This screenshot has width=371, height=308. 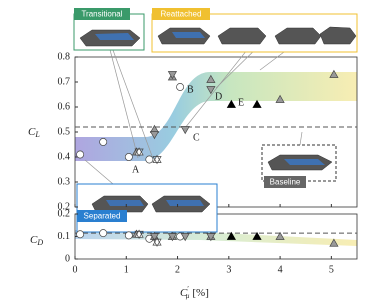 What do you see at coordinates (190, 89) in the screenshot?
I see `point-label: B` at bounding box center [190, 89].